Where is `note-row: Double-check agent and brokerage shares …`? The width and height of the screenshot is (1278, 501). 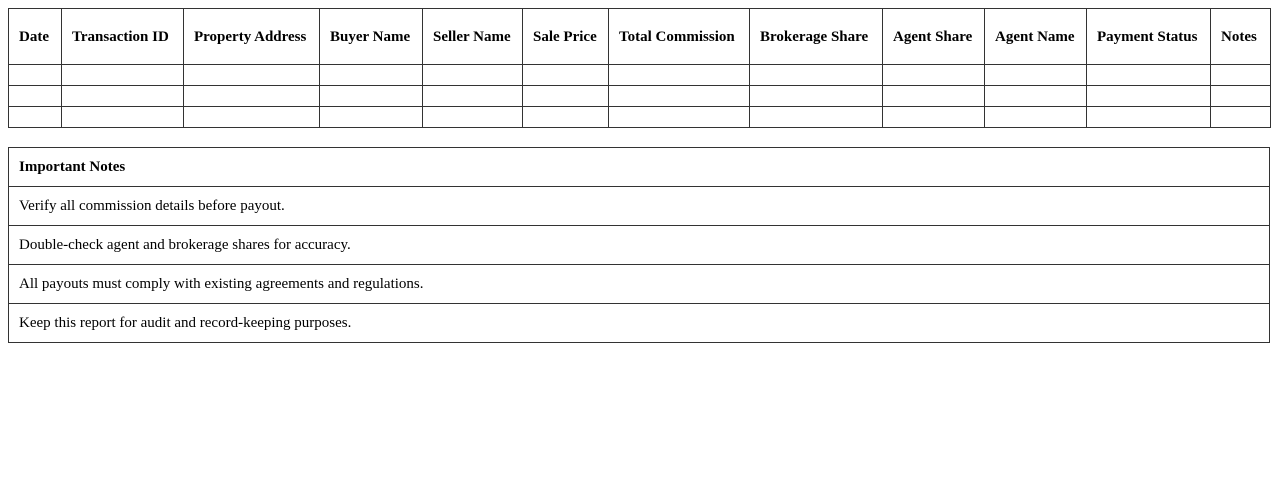 note-row: Double-check agent and brokerage shares … is located at coordinates (639, 245).